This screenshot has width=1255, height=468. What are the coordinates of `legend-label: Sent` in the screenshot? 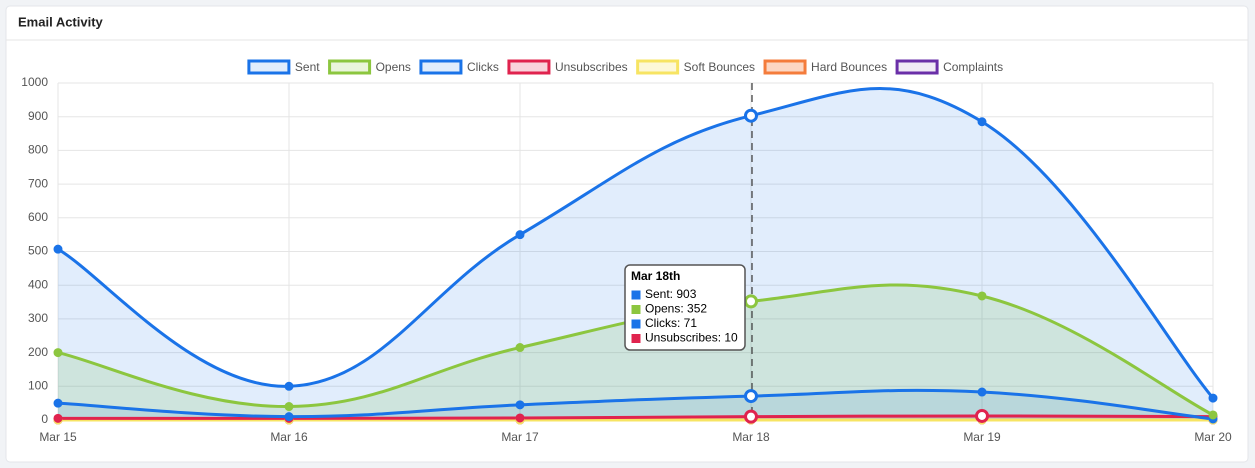 It's located at (307, 67).